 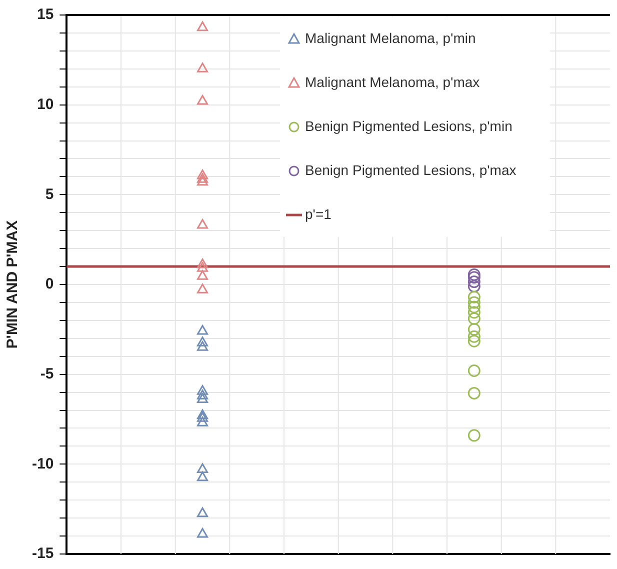 What do you see at coordinates (49, 284) in the screenshot?
I see `y-tick-label: 0` at bounding box center [49, 284].